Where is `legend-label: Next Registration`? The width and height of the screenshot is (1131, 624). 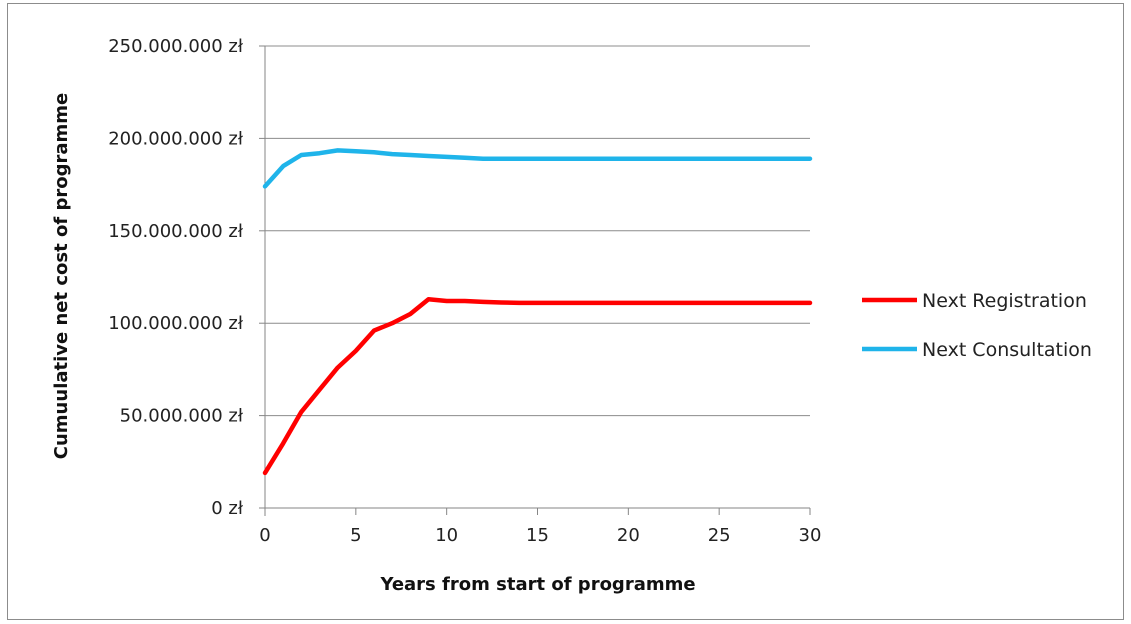 legend-label: Next Registration is located at coordinates (1004, 301).